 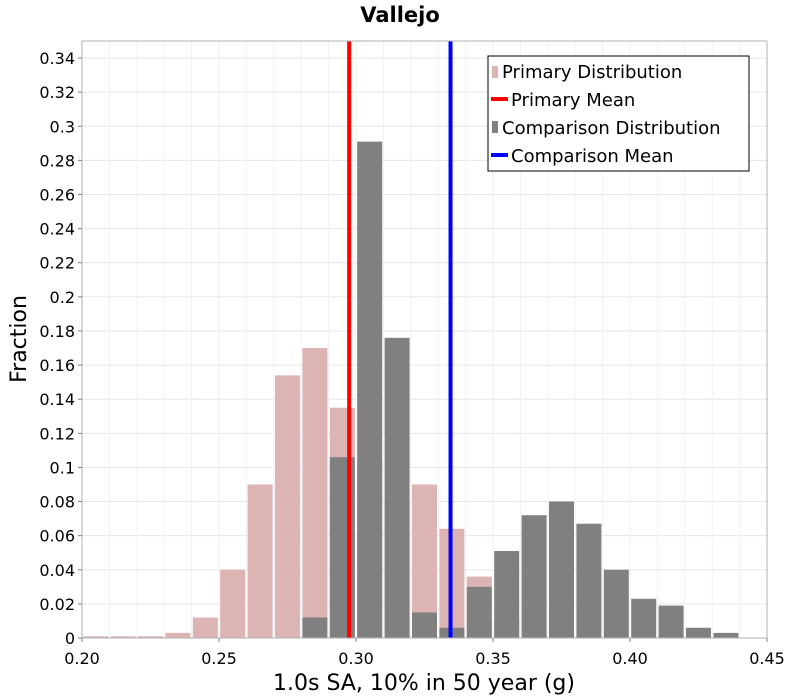 What do you see at coordinates (573, 100) in the screenshot?
I see `legend-label-primary-mean: Primary Mean` at bounding box center [573, 100].